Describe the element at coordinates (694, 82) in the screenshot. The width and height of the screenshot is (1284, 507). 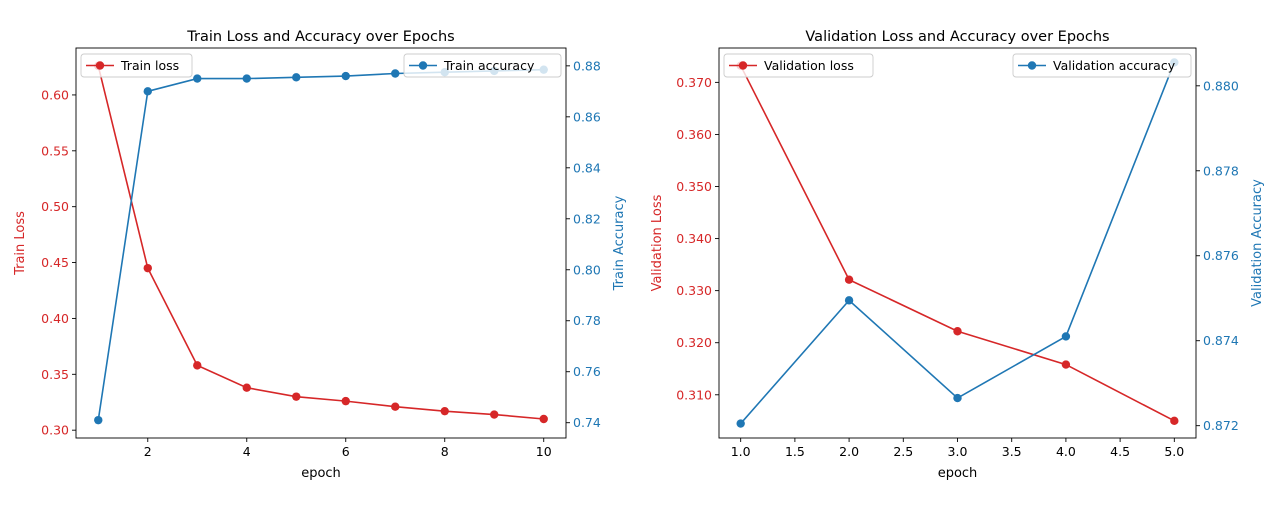
I see `y-left-tick-label: 0.370` at that location.